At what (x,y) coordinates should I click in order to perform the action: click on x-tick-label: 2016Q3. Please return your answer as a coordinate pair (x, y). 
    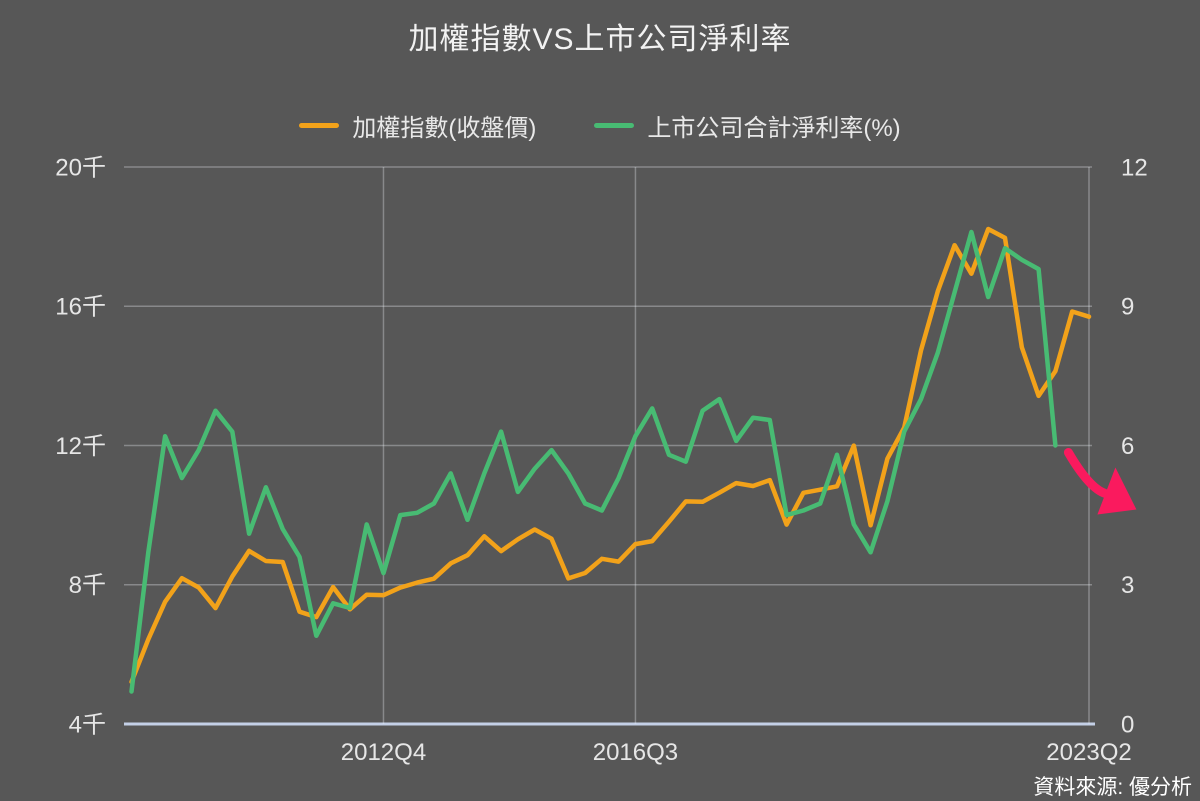
    Looking at the image, I should click on (635, 752).